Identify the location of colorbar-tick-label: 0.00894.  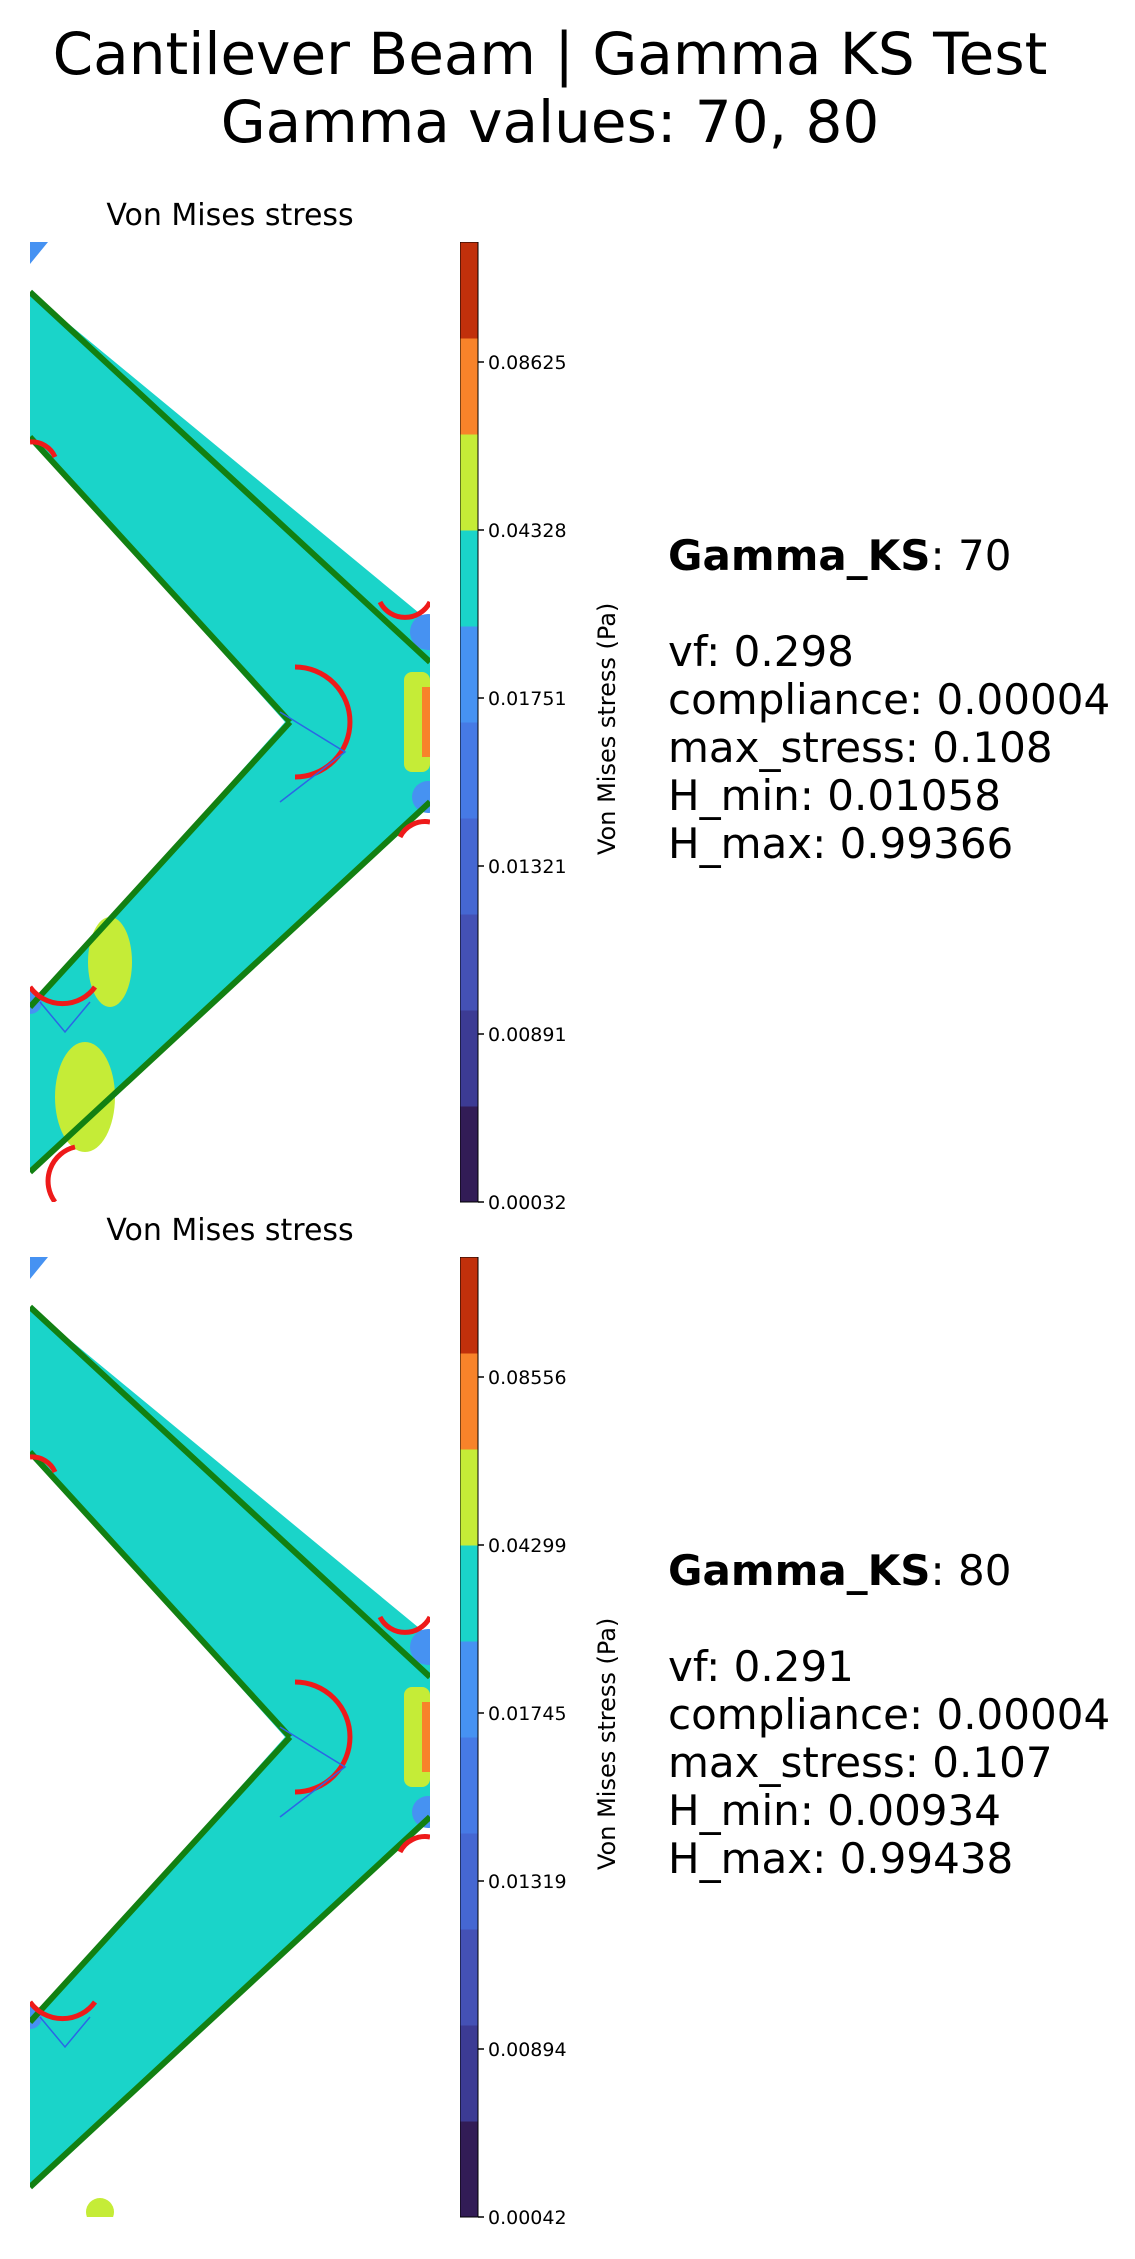
(527, 2050).